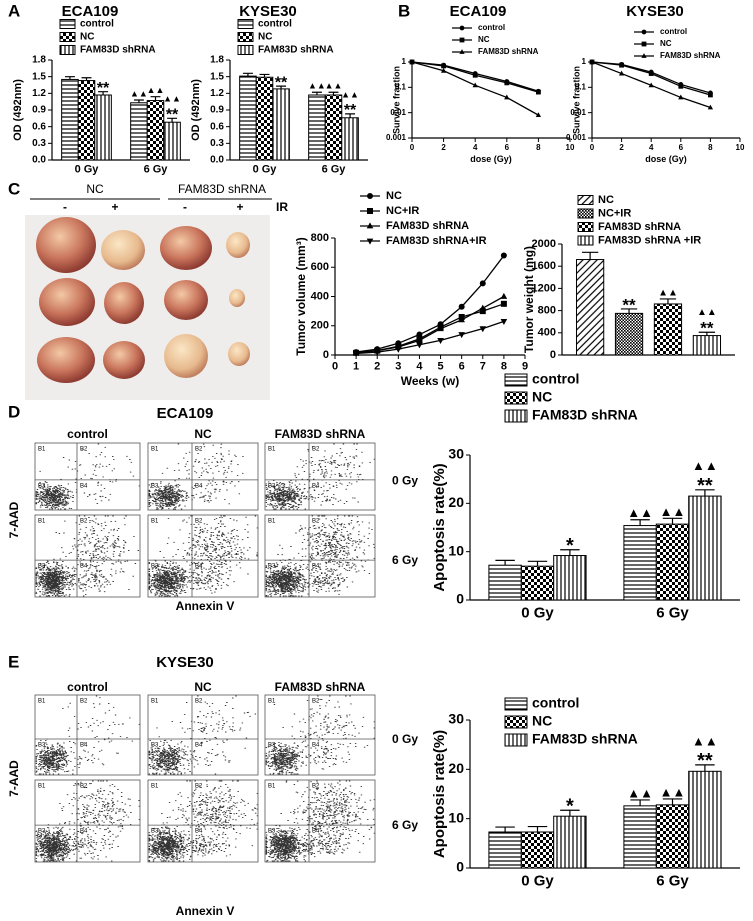 The image size is (753, 921). I want to click on ir-sign: +, so click(114, 207).